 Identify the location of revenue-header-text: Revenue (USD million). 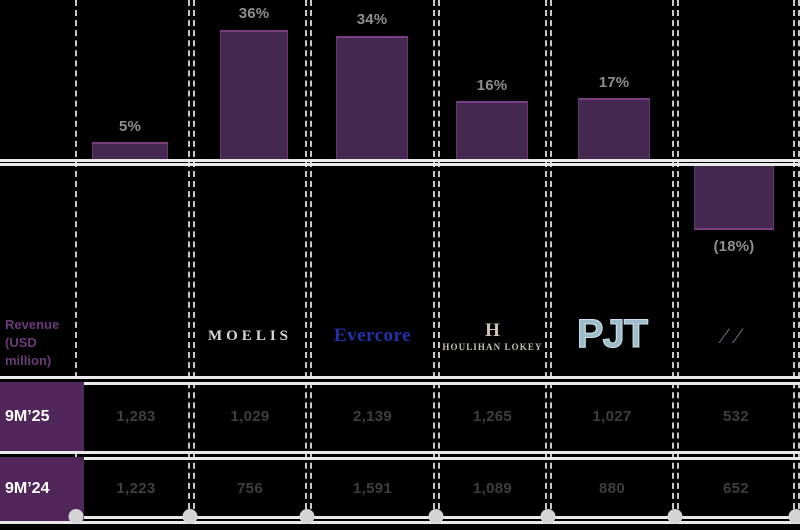
(32, 343).